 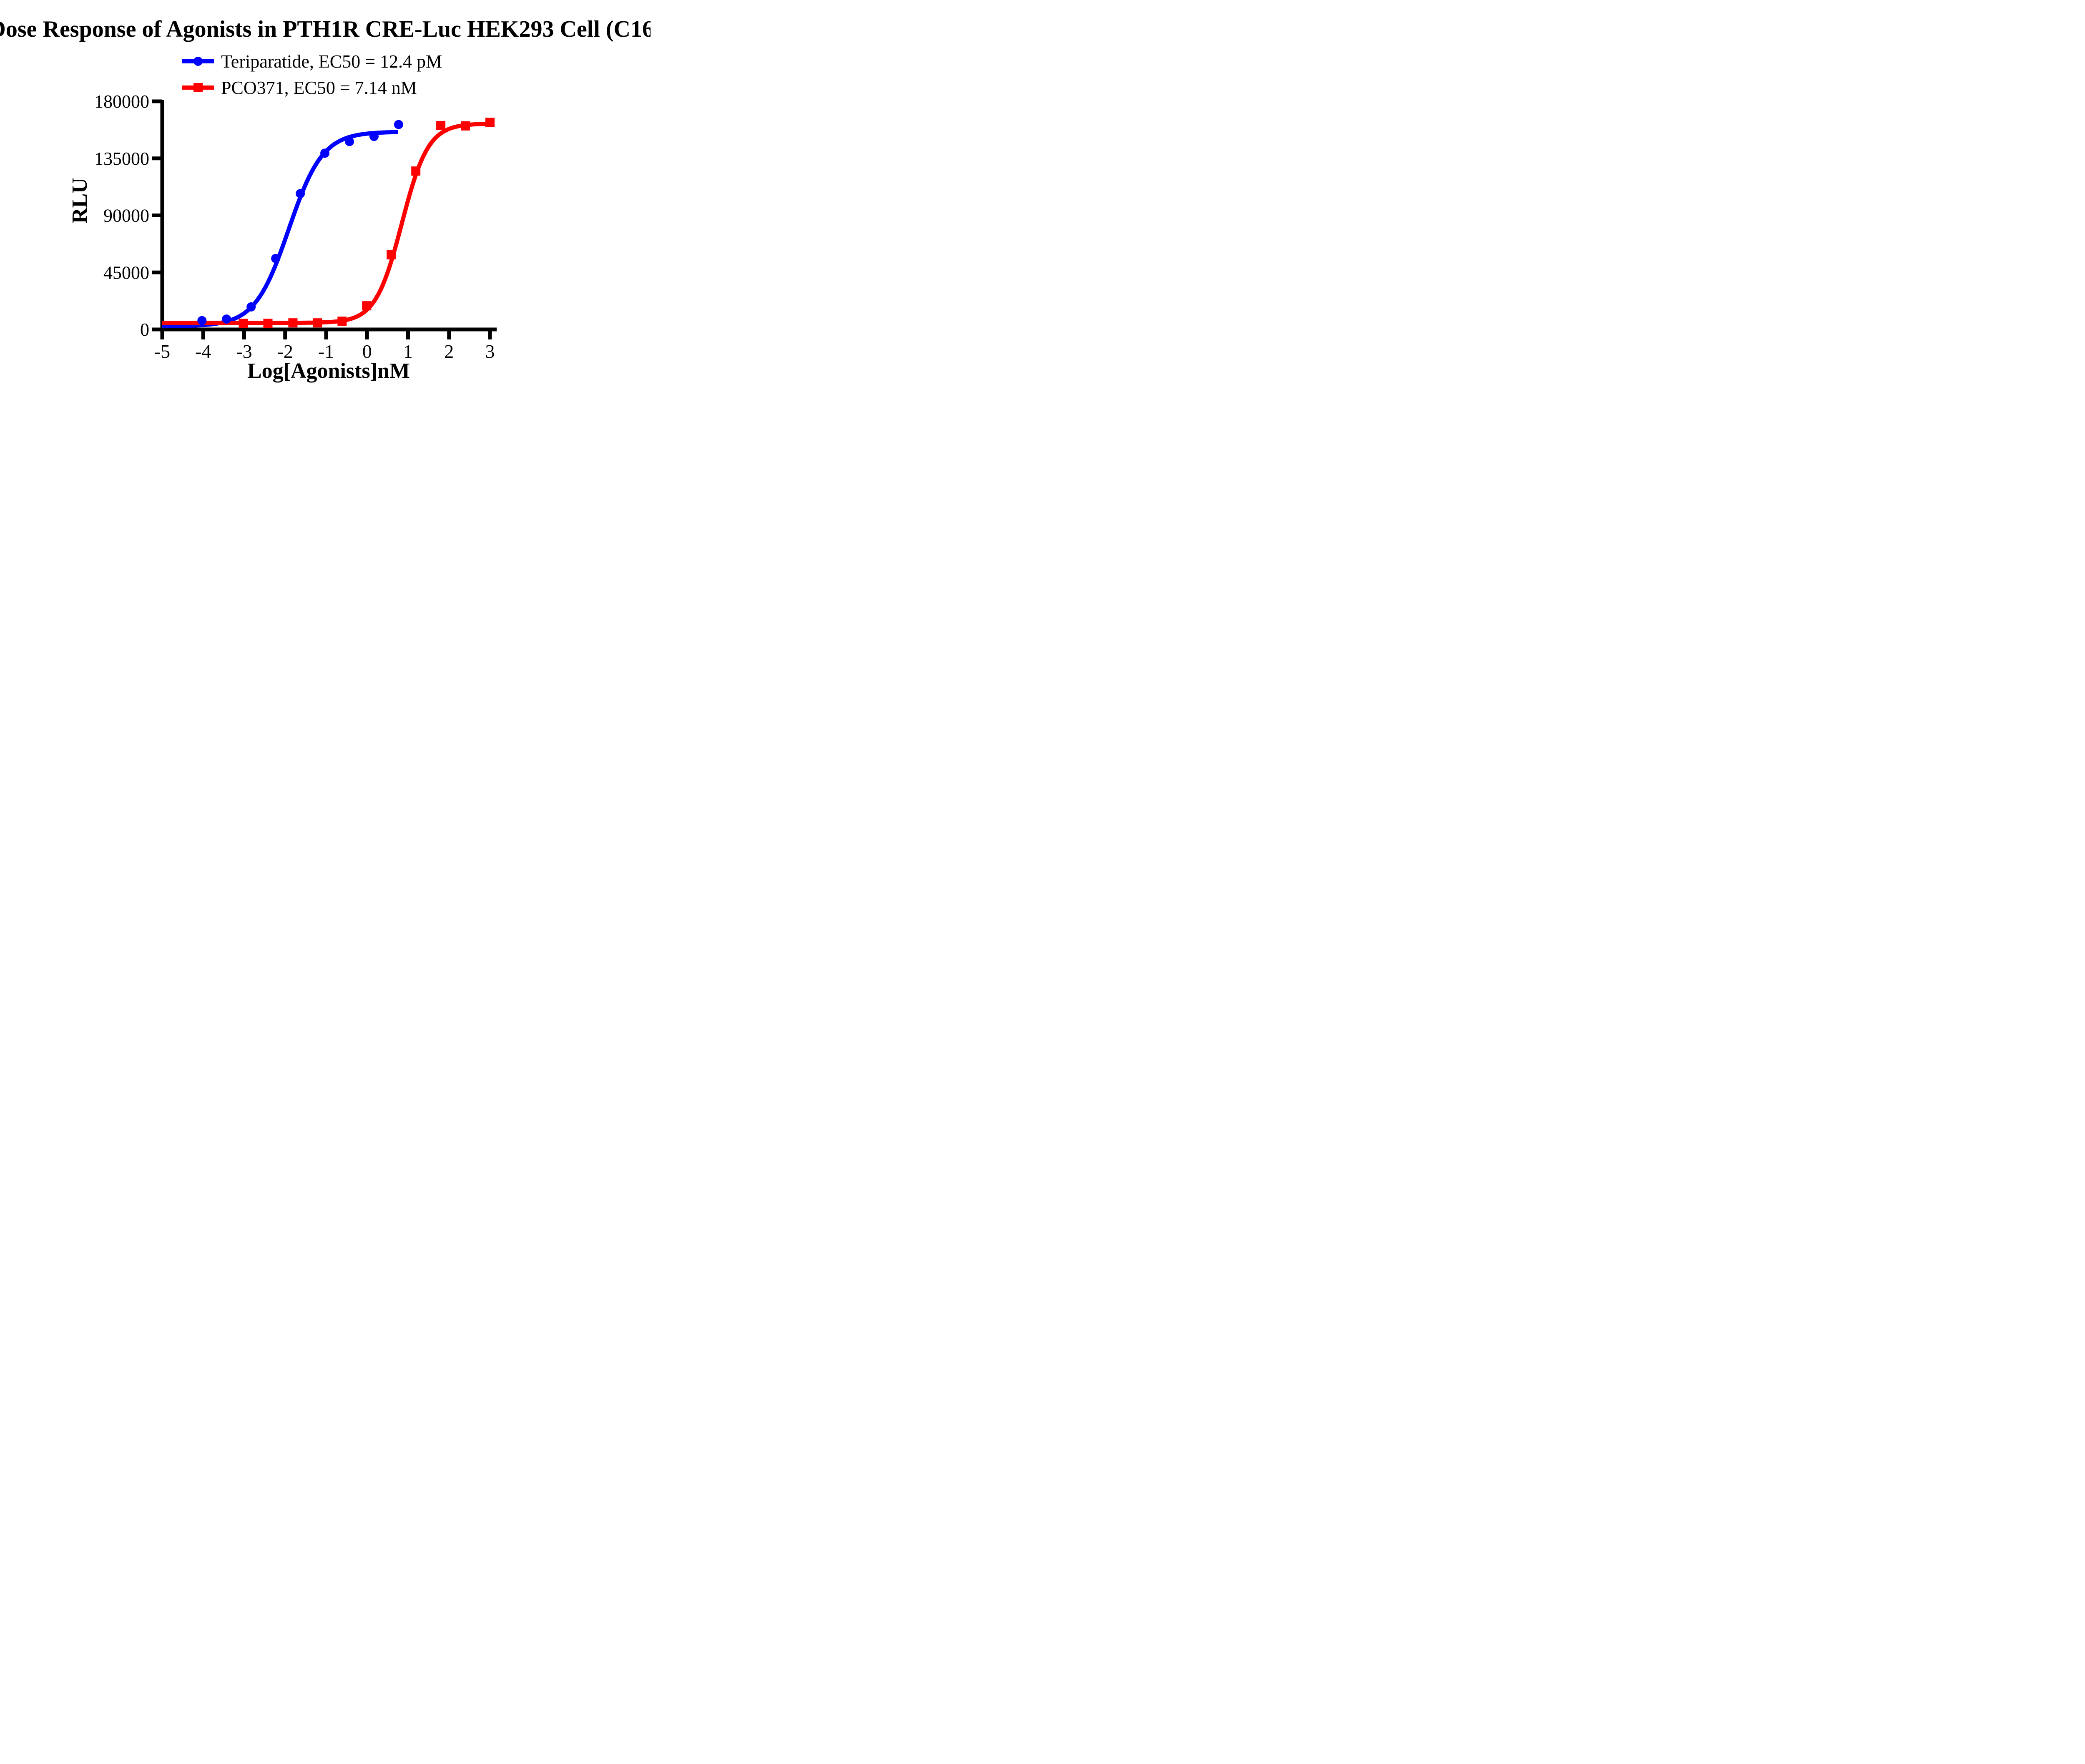 I want to click on axes: 0 45000 90000 135000 180000 -5 -4 -3 -2 -1 0 1 2 3, so click(x=295, y=226).